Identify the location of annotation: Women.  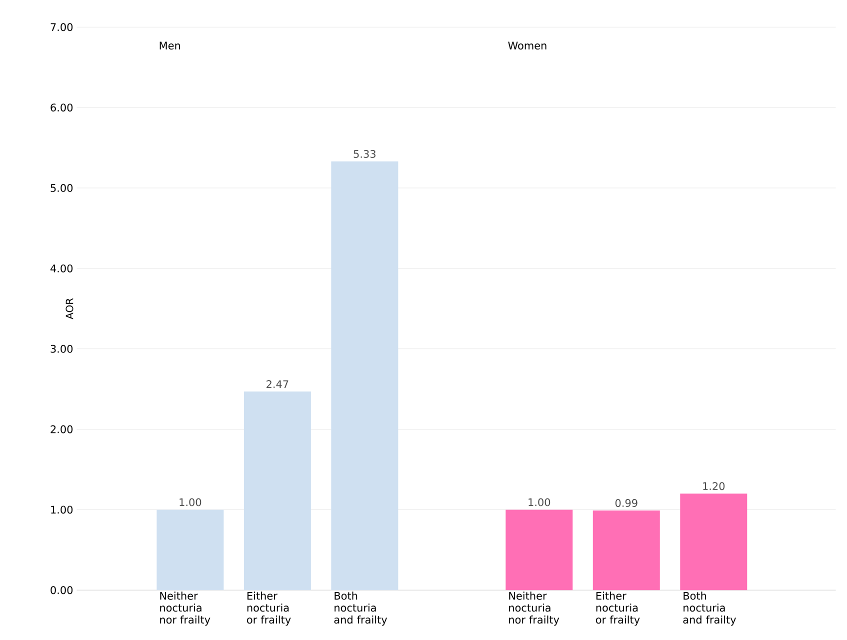
(527, 46).